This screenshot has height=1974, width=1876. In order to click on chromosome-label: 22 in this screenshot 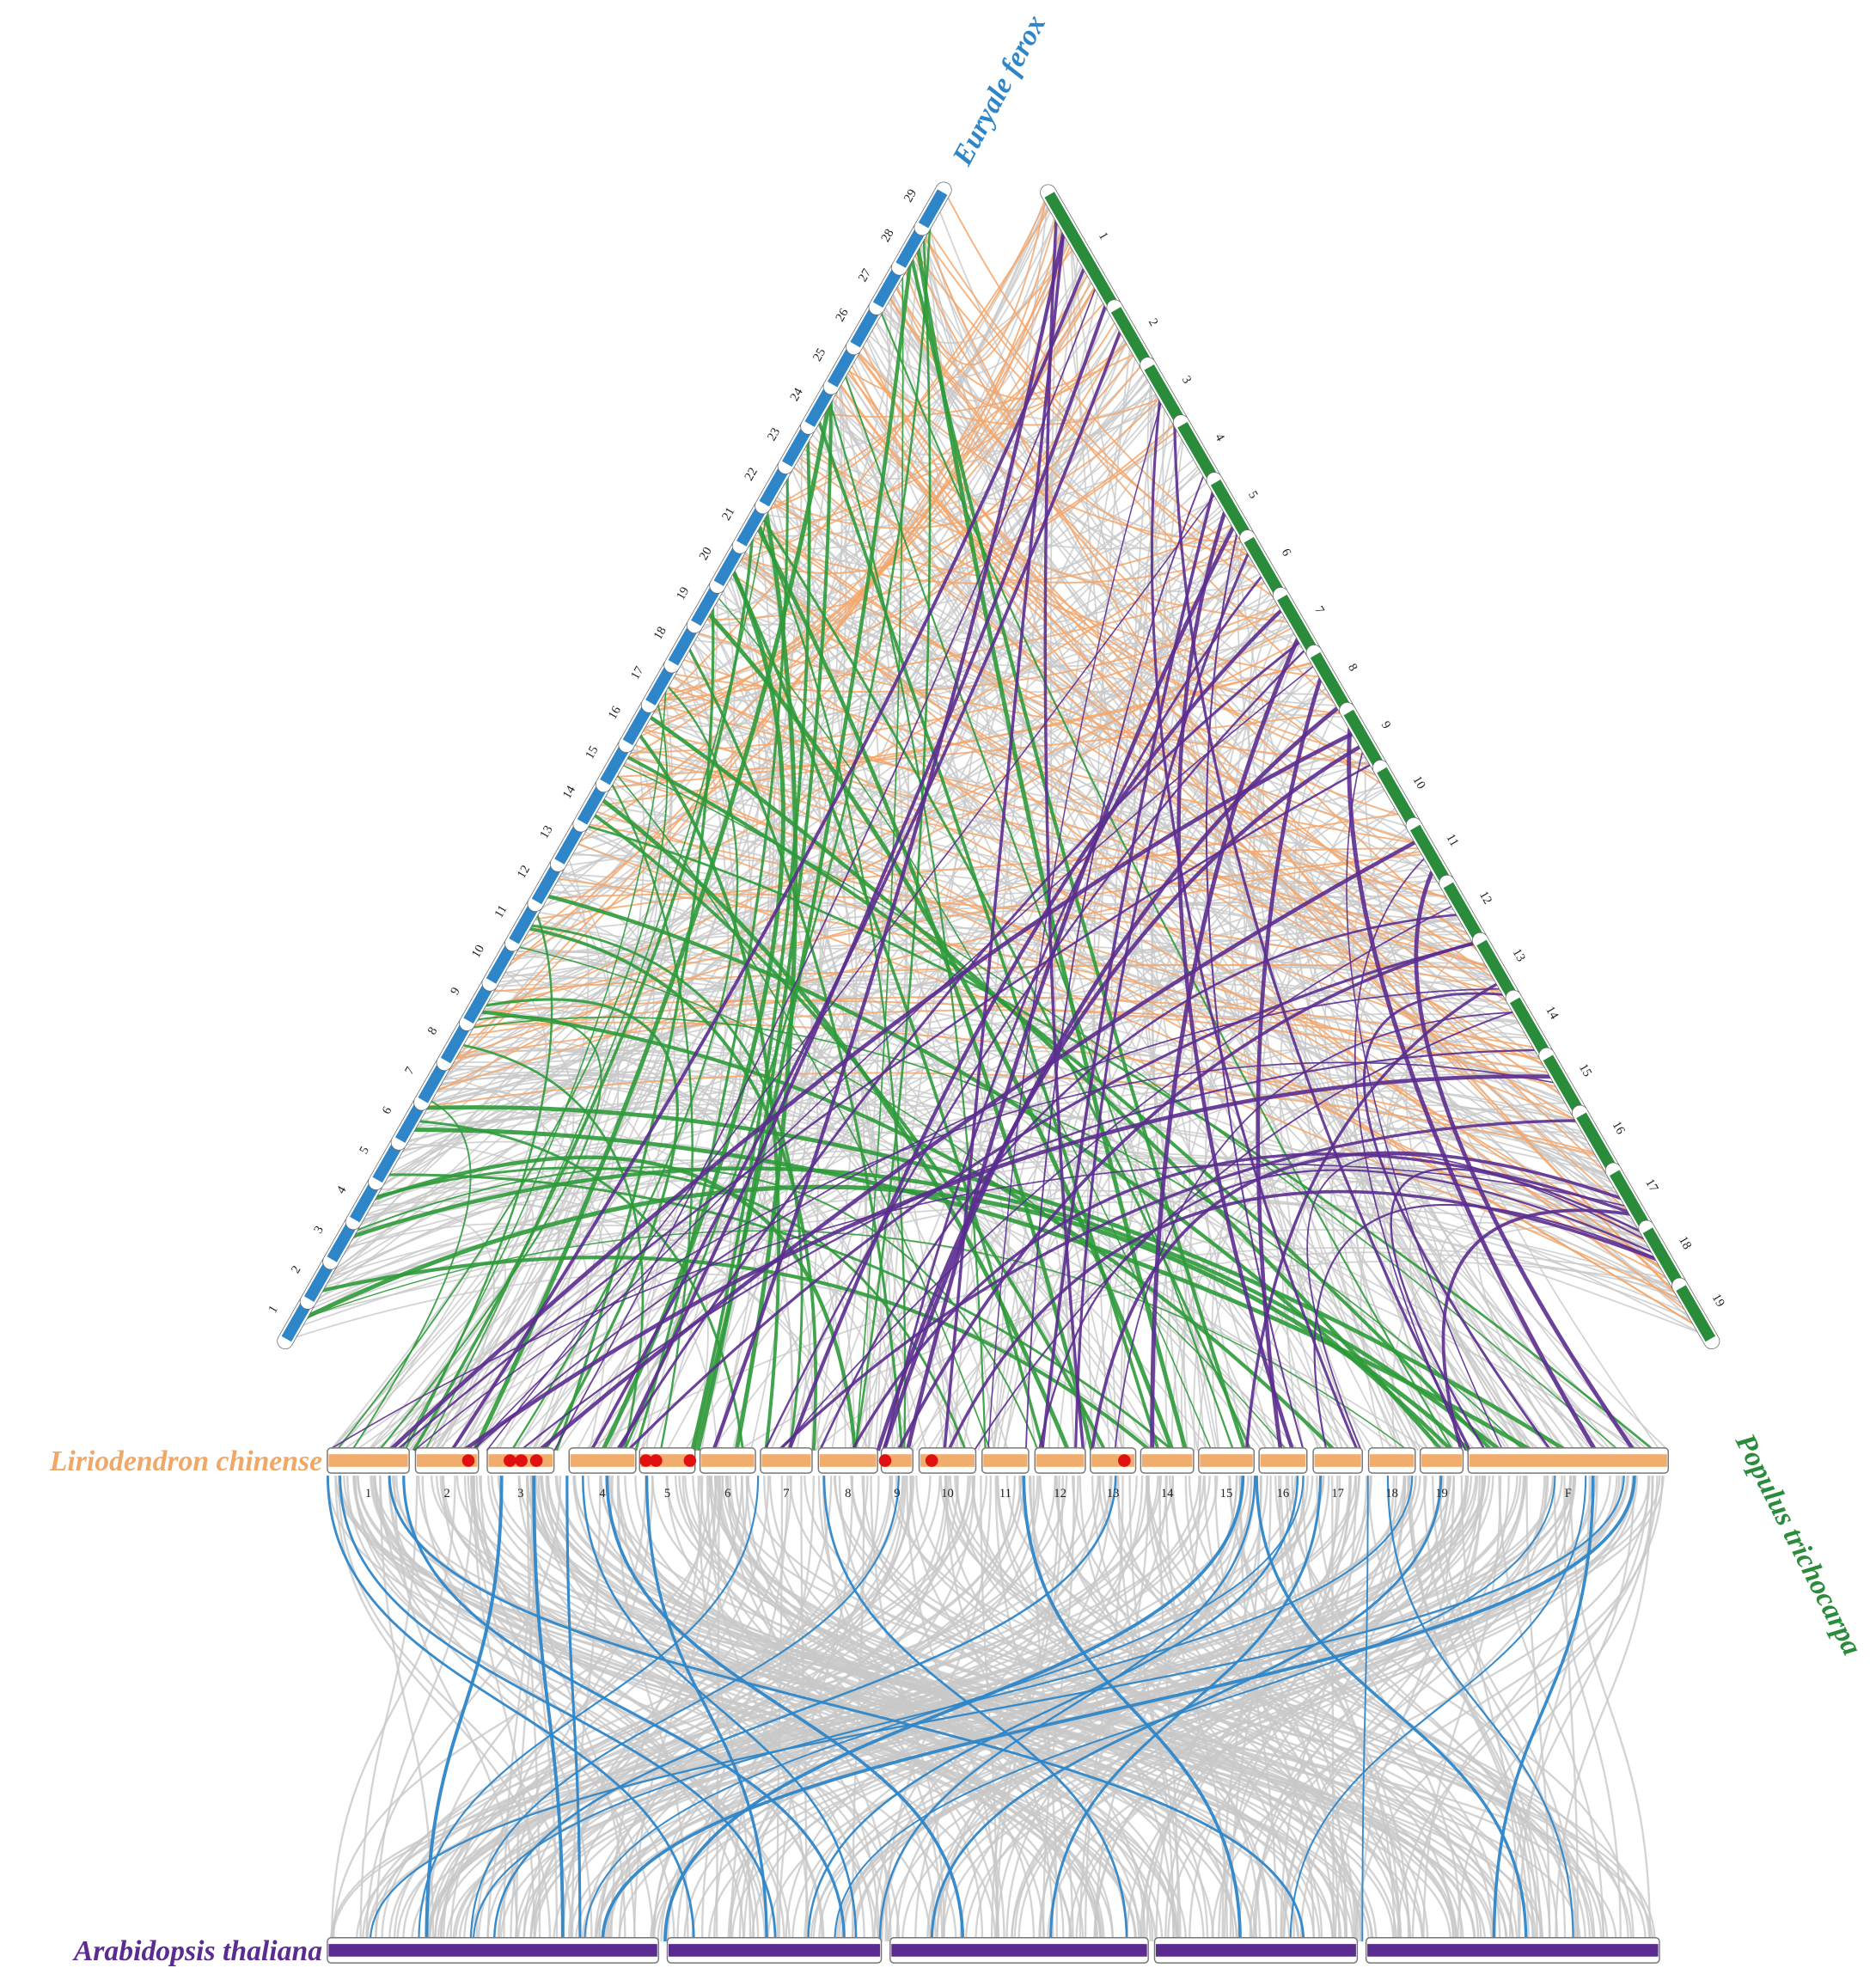, I will do `click(751, 475)`.